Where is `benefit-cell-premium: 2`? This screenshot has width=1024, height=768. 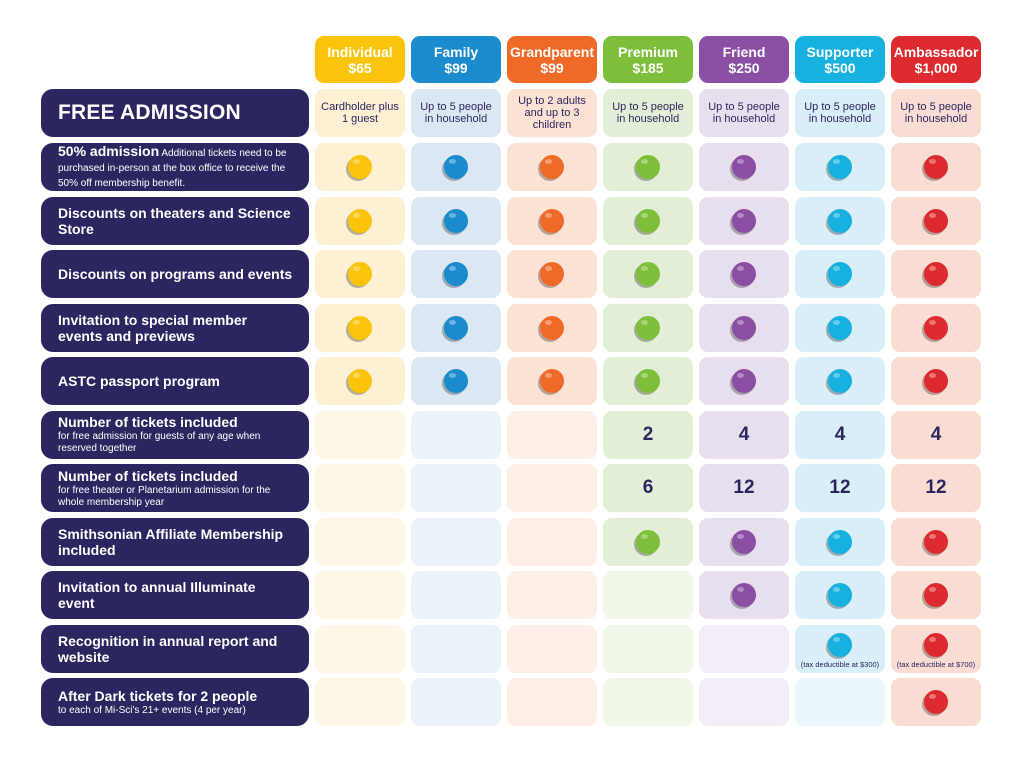
benefit-cell-premium: 2 is located at coordinates (648, 434).